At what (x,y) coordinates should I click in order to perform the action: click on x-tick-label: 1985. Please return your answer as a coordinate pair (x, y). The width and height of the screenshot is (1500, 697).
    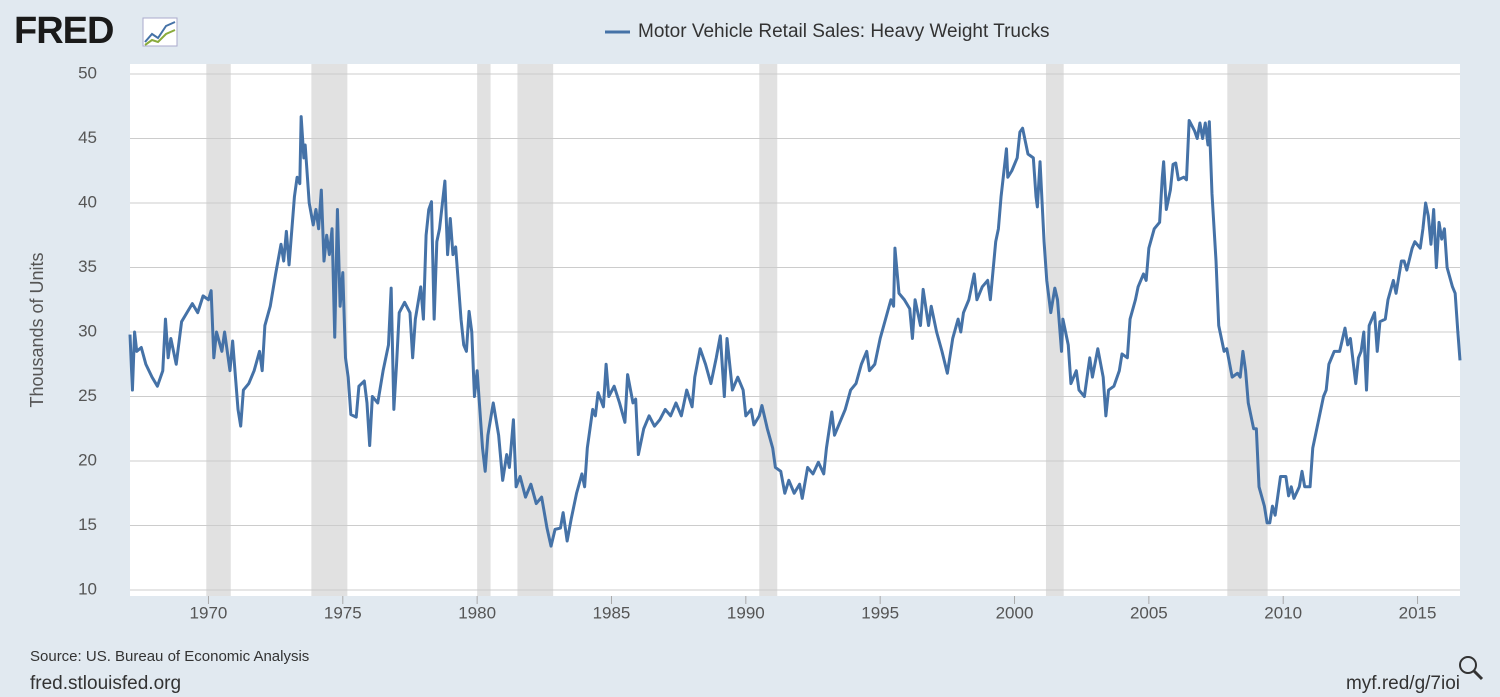
    Looking at the image, I should click on (612, 612).